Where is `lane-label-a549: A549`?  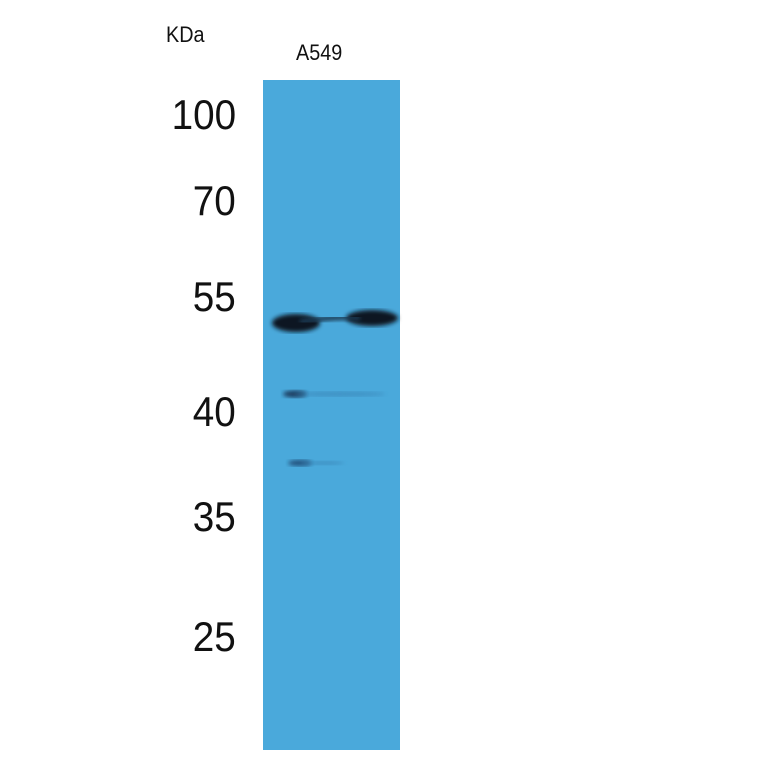
lane-label-a549: A549 is located at coordinates (319, 52).